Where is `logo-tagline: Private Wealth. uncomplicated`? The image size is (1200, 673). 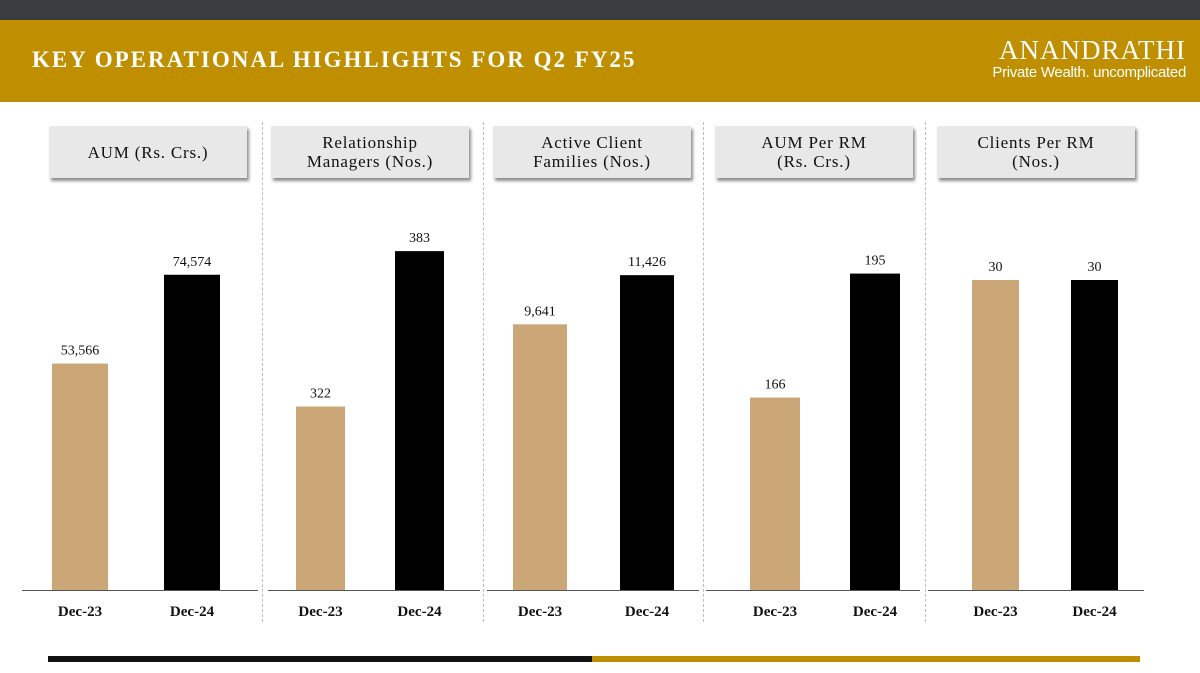
logo-tagline: Private Wealth. uncomplicated is located at coordinates (1089, 72).